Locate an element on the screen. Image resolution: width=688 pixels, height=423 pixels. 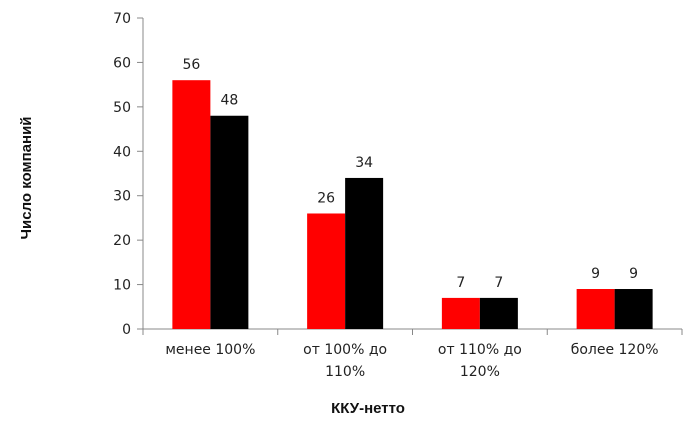
x-axis-title: ККУ-нетто is located at coordinates (368, 408).